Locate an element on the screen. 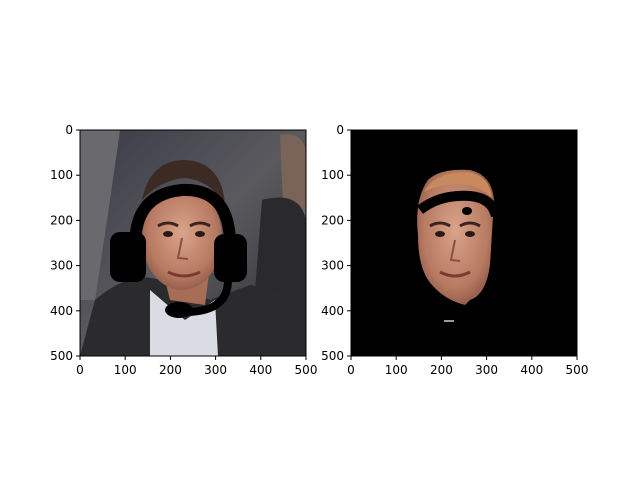  left-x-tick-label: 300 is located at coordinates (215, 370).